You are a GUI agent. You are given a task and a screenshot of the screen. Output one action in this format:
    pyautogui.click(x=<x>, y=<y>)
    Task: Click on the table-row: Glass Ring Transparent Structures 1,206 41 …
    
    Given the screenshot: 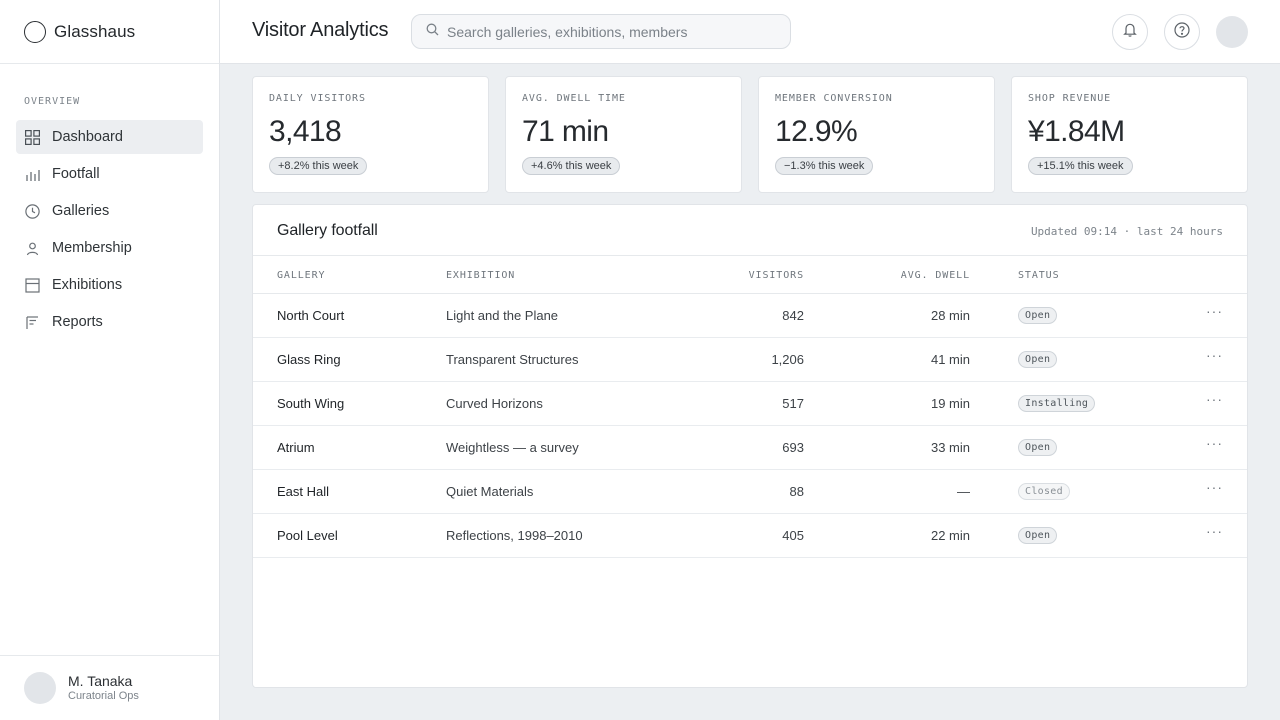 What is the action you would take?
    pyautogui.click(x=750, y=360)
    